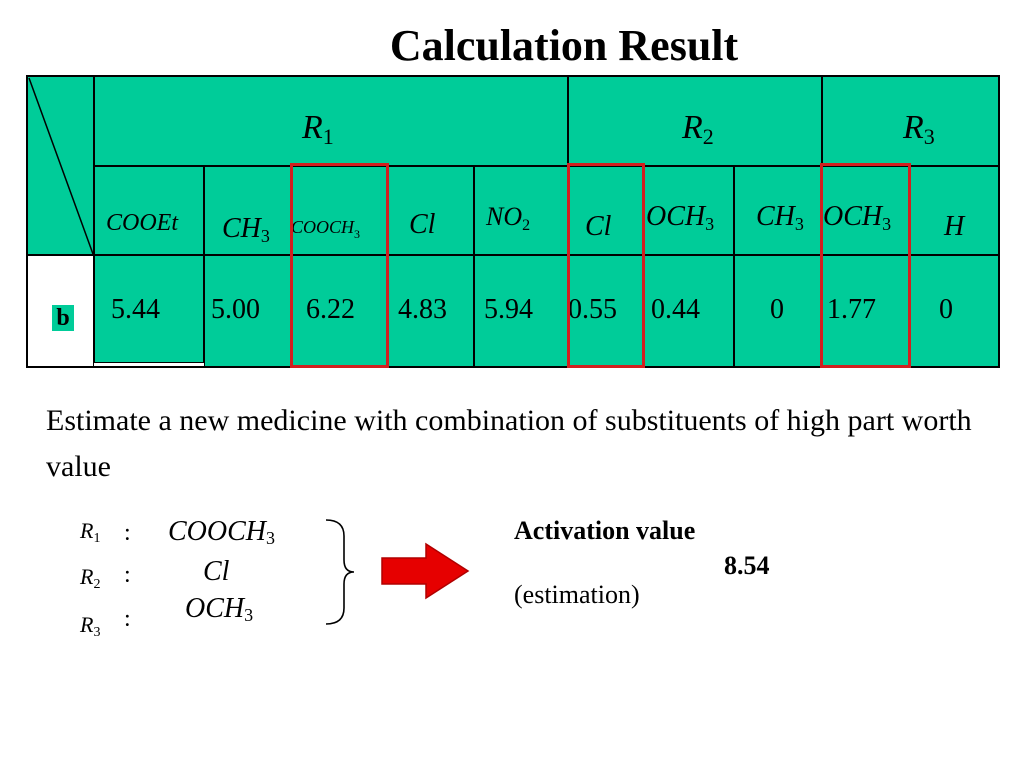  Describe the element at coordinates (216, 571) in the screenshot. I see `combo-value-r2: Cl` at that location.